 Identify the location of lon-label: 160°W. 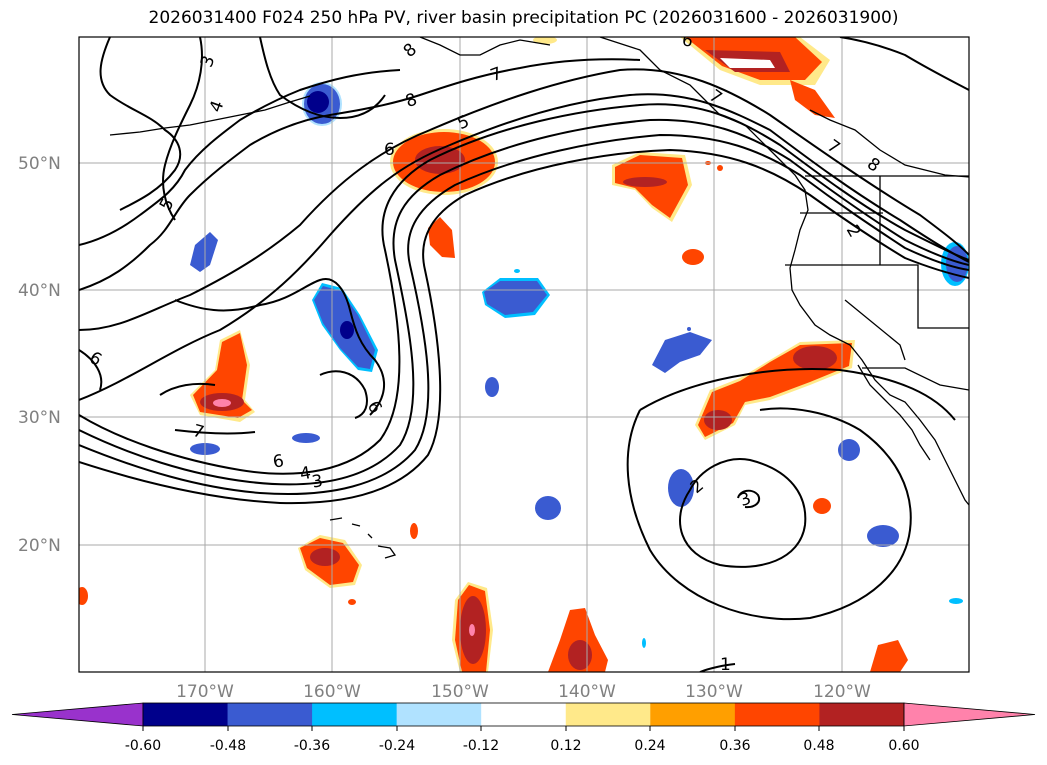
(332, 692).